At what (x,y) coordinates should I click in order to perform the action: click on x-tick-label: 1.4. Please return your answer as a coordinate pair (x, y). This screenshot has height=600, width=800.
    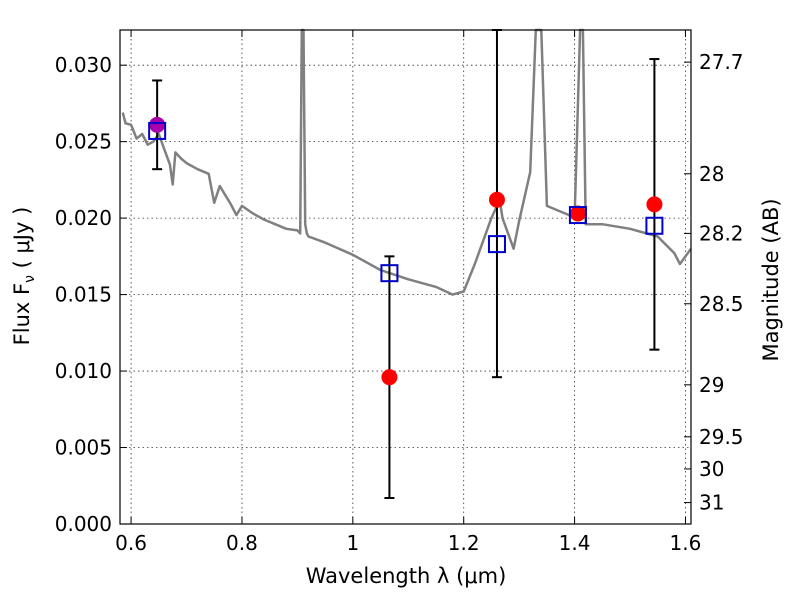
    Looking at the image, I should click on (575, 543).